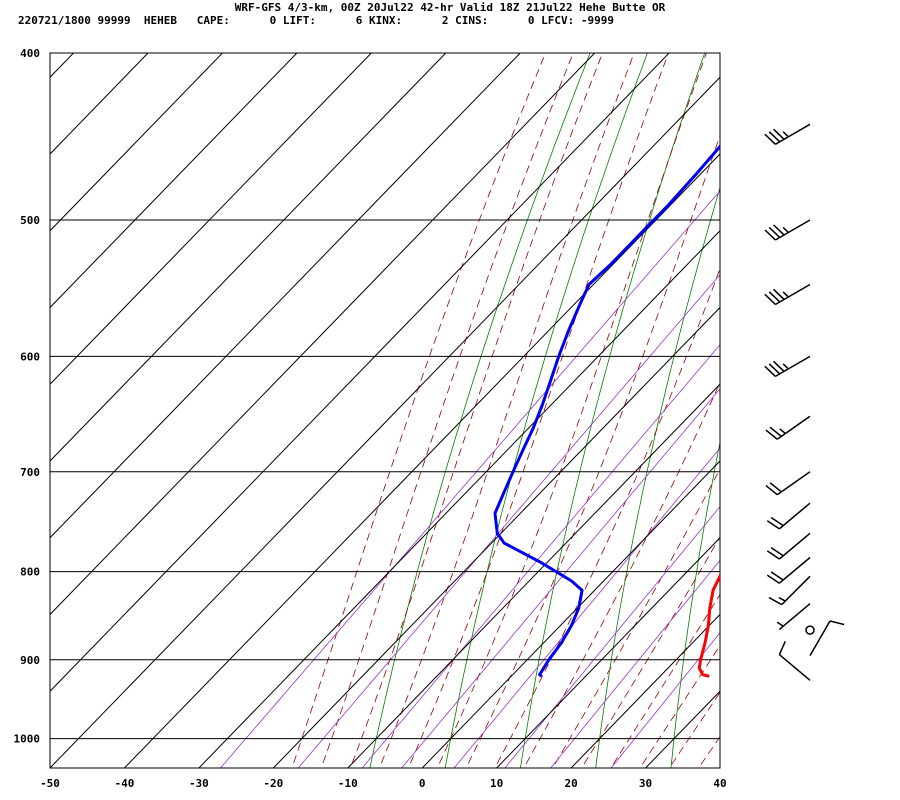 Image resolution: width=900 pixels, height=800 pixels. I want to click on y-tick-label: 800, so click(30, 572).